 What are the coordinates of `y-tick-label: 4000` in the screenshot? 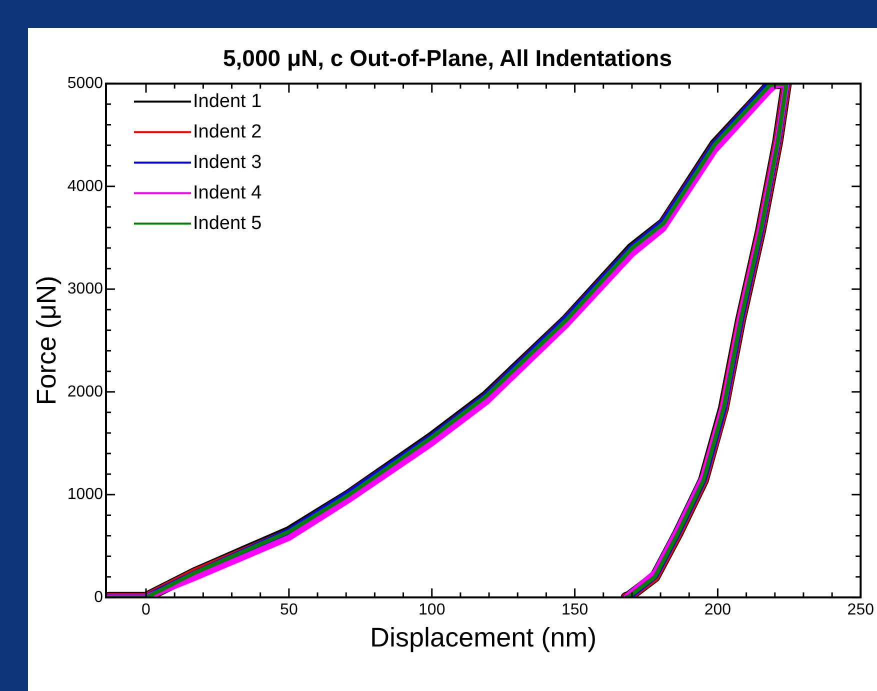 It's located at (85, 186).